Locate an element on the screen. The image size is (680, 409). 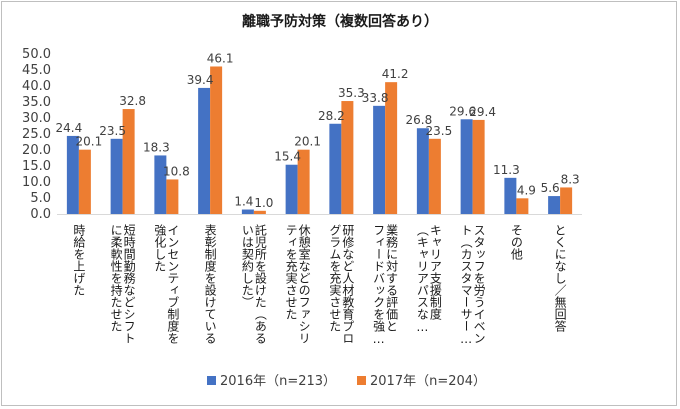
x-category-label: 表彰制度を設けている is located at coordinates (210, 284).